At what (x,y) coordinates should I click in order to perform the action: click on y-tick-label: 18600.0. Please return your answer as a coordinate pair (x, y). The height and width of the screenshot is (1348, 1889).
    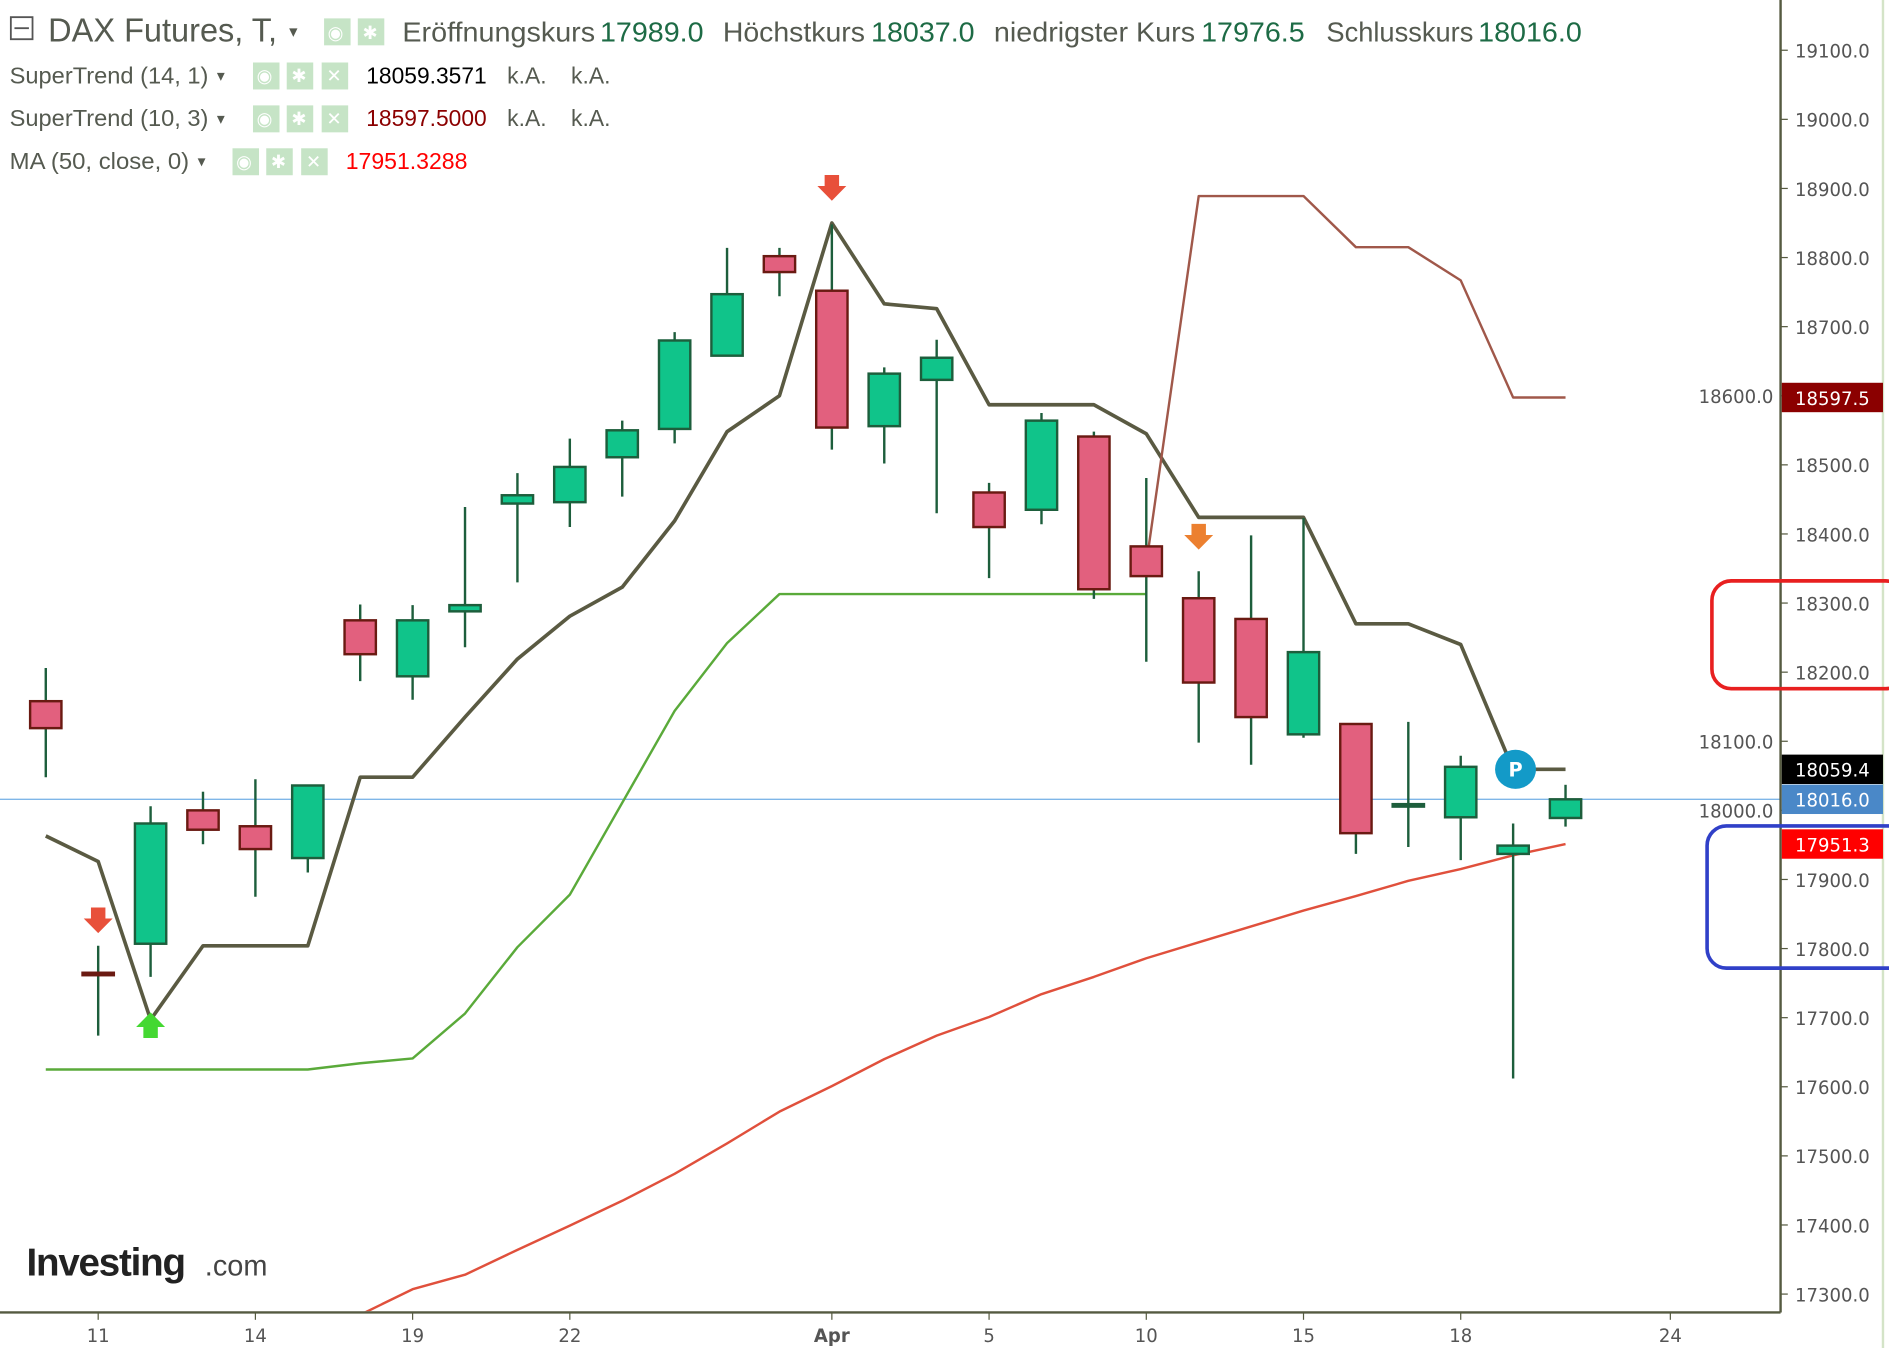
    Looking at the image, I should click on (1736, 397).